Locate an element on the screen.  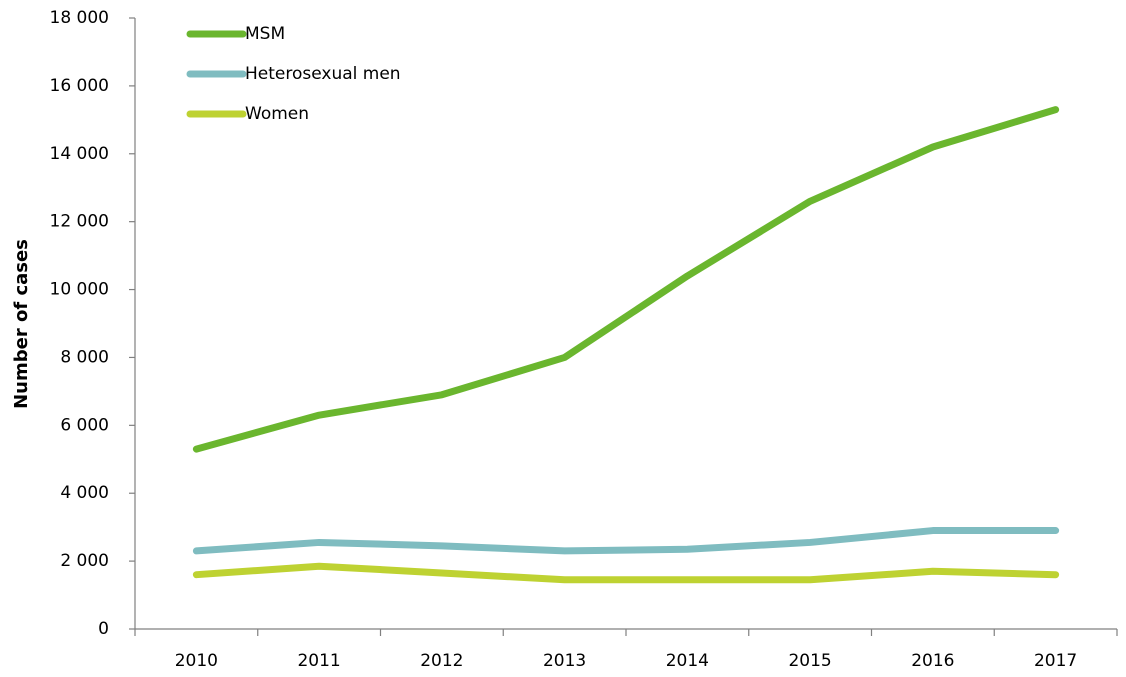
y-tick-label: 8 000 is located at coordinates (84, 357).